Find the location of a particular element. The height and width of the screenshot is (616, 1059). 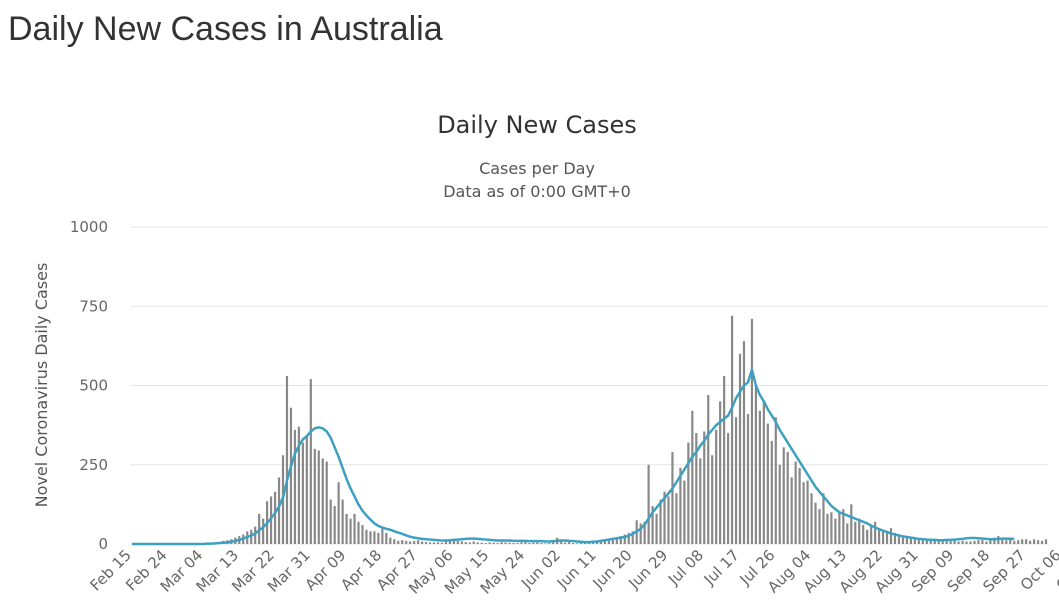

y-tick-label: 0 is located at coordinates (103, 544).